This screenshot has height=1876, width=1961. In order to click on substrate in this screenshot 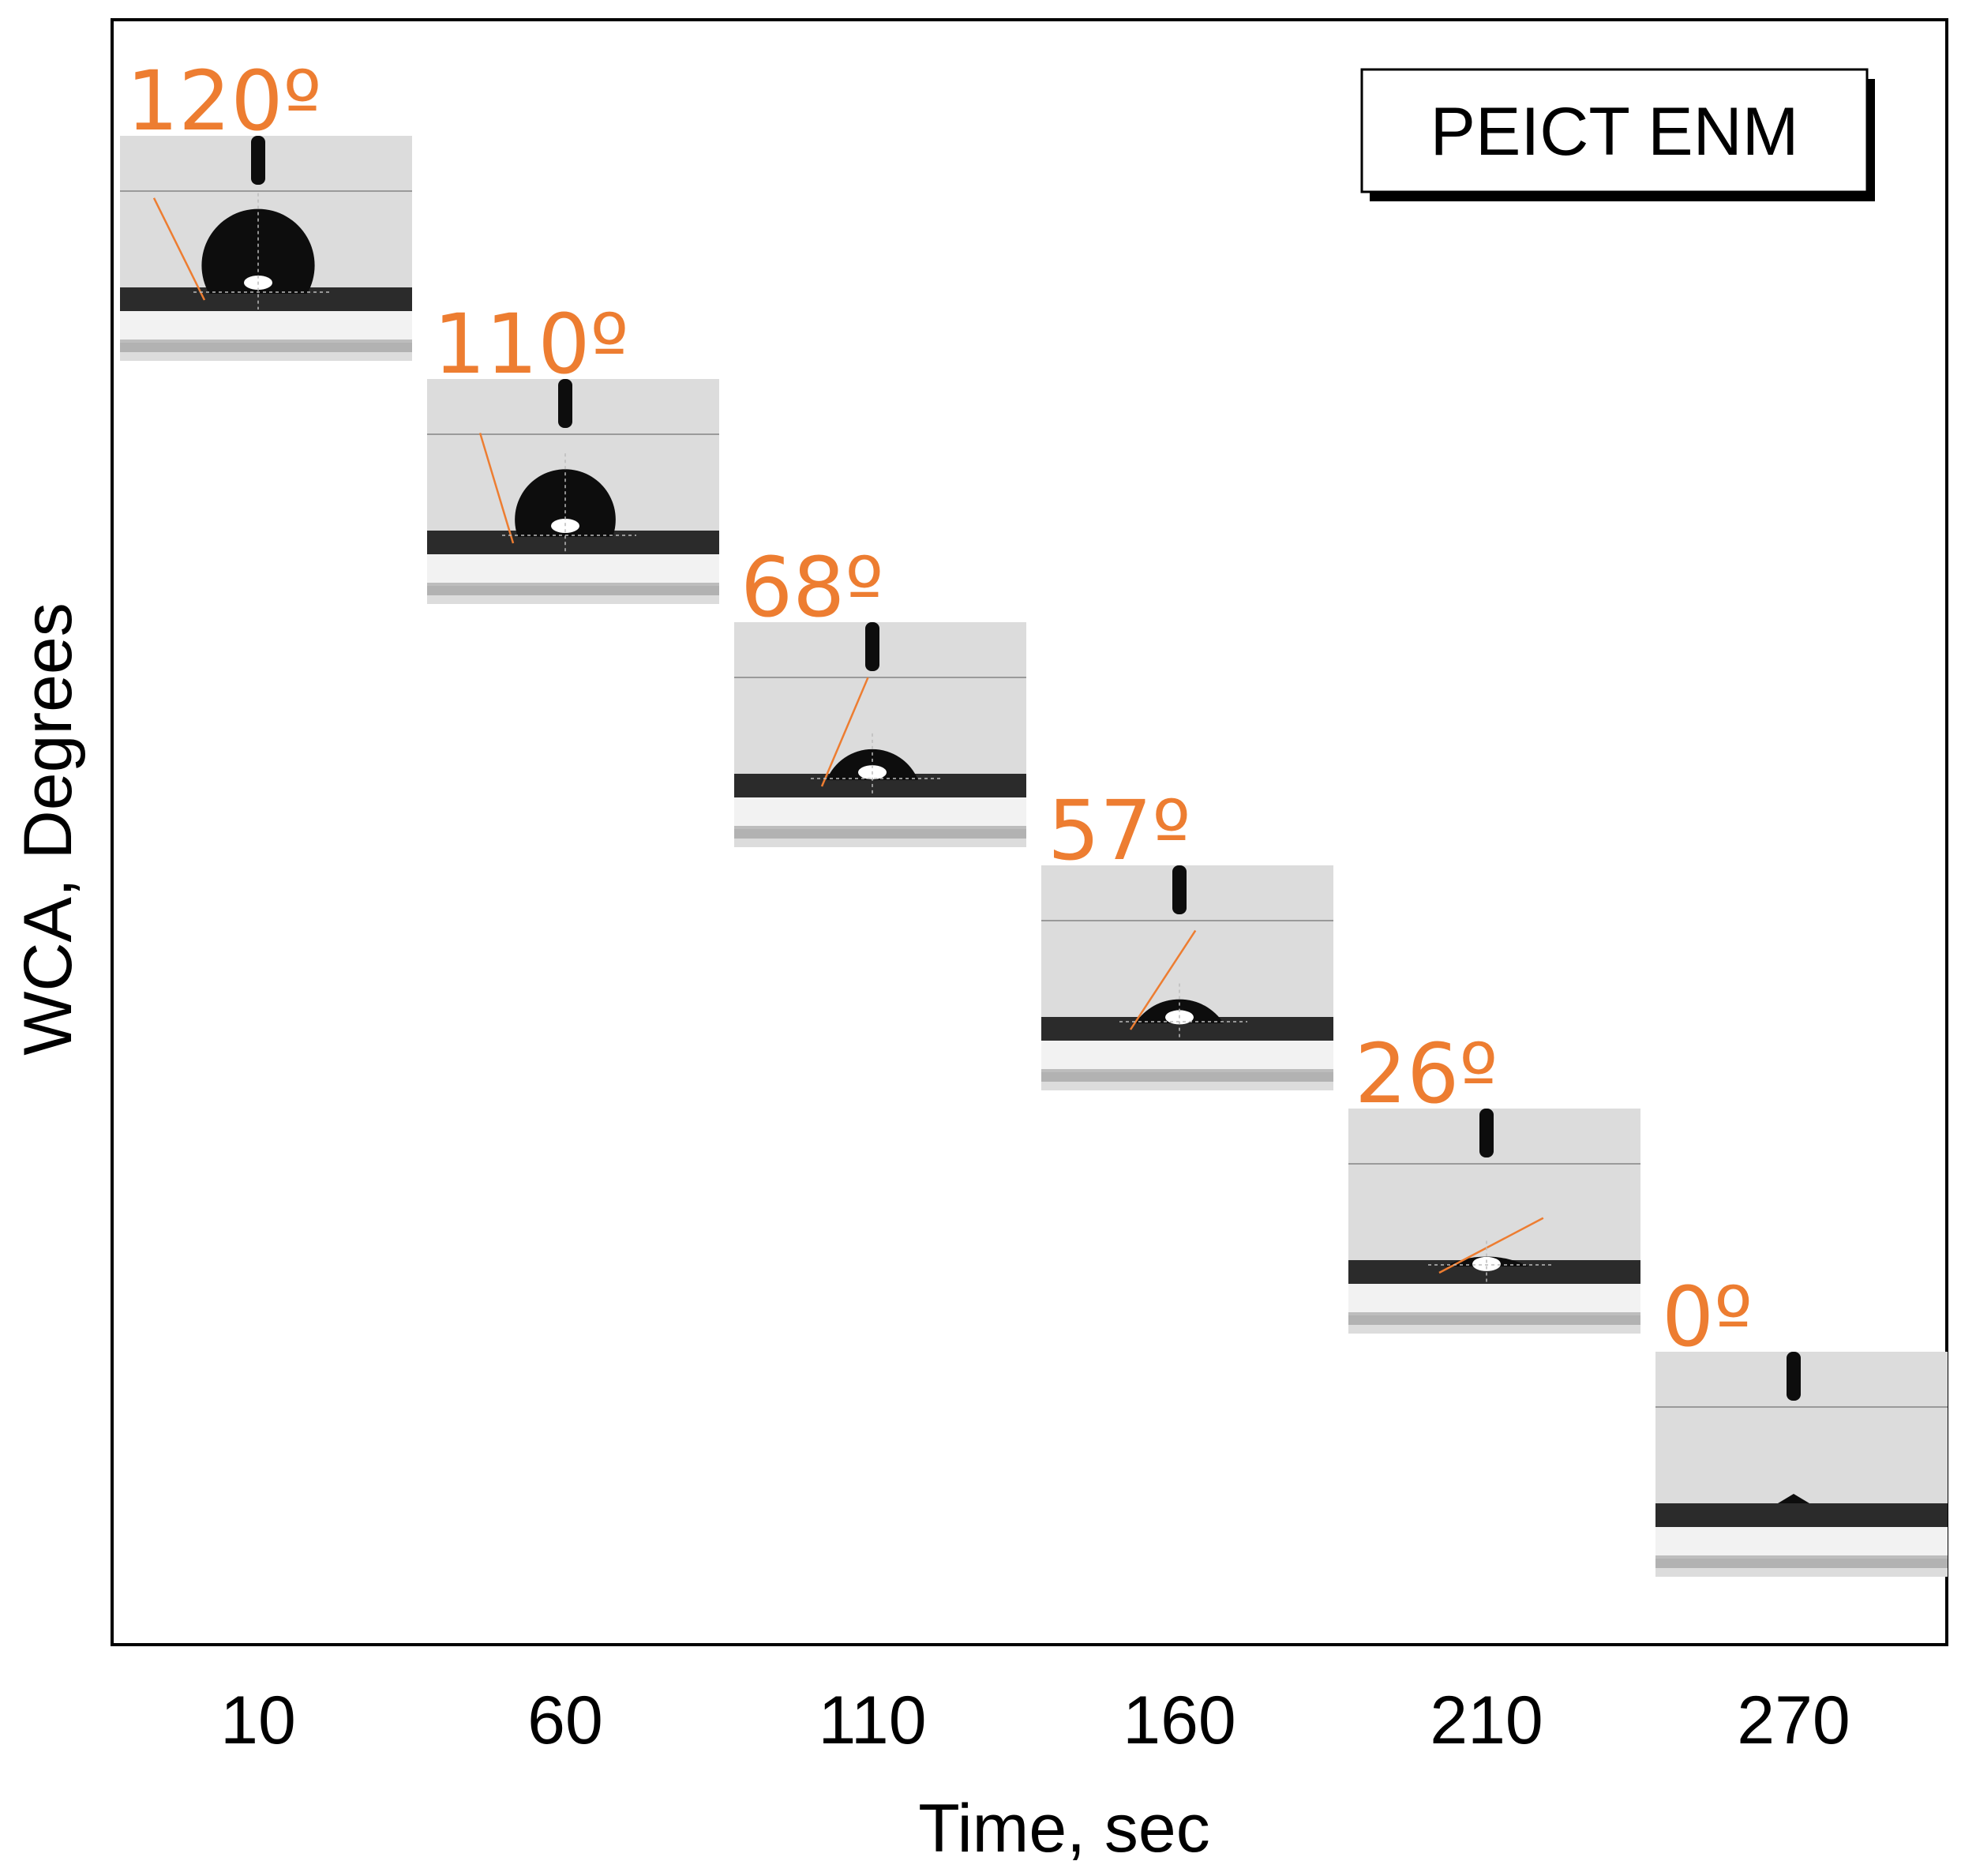, I will do `click(1801, 1515)`.